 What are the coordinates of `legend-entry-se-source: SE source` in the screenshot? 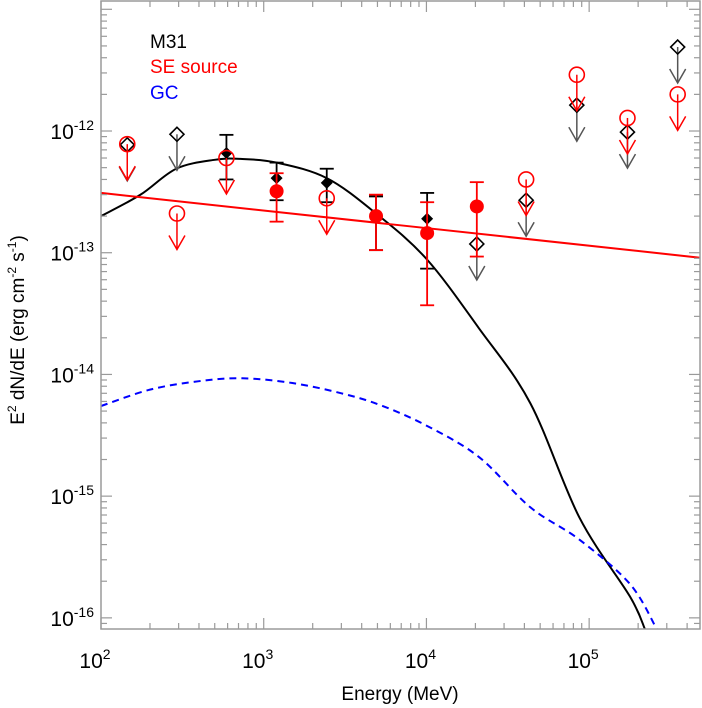 It's located at (194, 67).